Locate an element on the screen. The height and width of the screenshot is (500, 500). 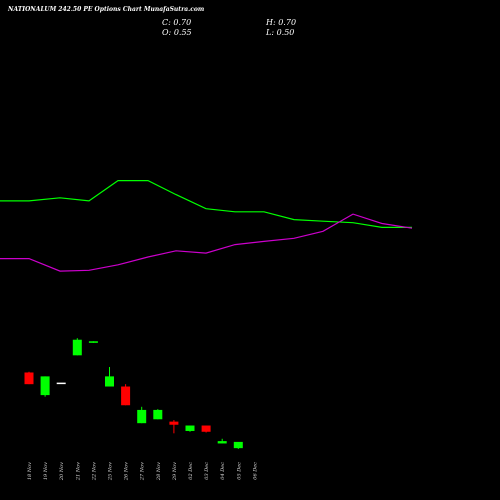
x-tick-label: 29 Nov is located at coordinates (175, 471).